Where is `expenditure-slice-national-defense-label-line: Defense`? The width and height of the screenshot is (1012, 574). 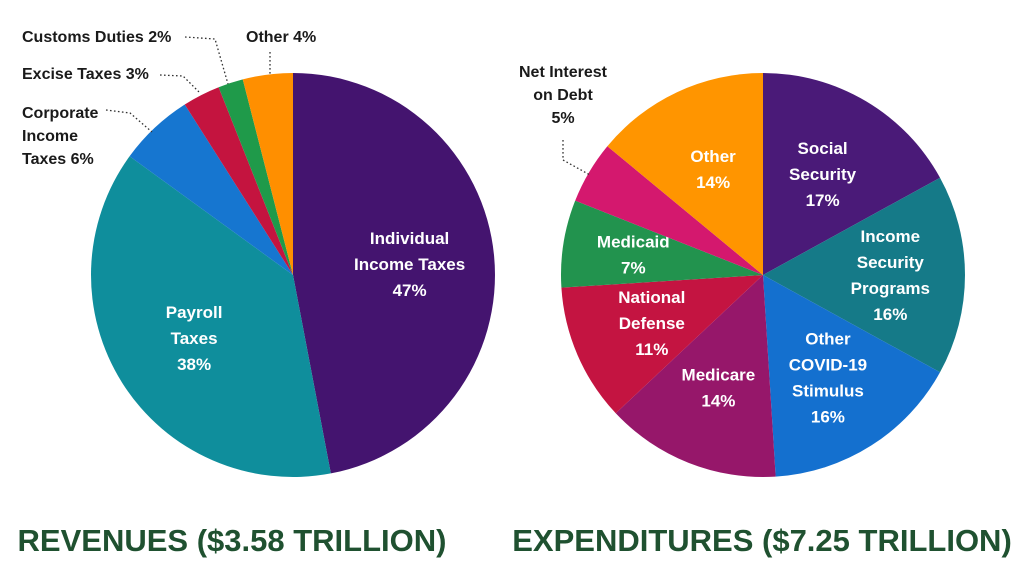 expenditure-slice-national-defense-label-line: Defense is located at coordinates (652, 323).